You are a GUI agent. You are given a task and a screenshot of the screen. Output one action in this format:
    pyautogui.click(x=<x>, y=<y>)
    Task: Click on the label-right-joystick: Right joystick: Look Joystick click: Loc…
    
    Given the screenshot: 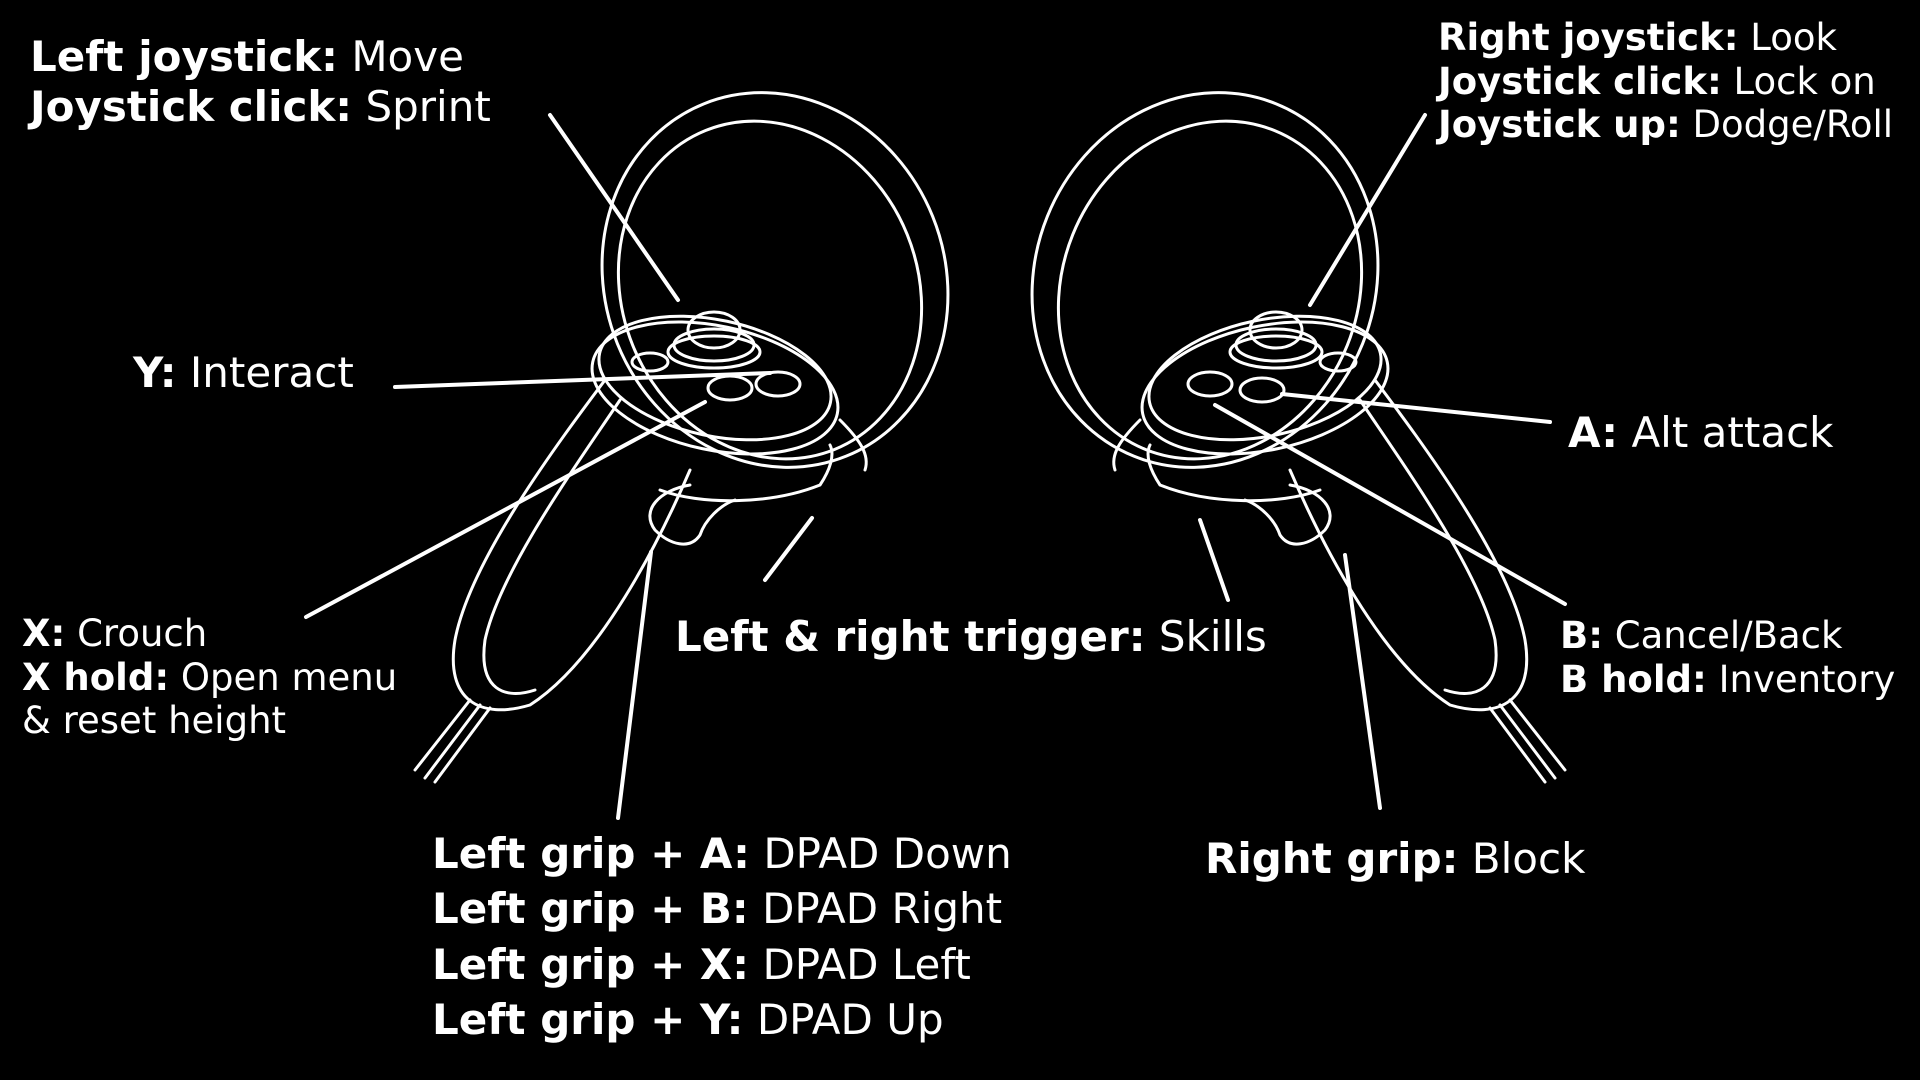 What is the action you would take?
    pyautogui.click(x=1665, y=81)
    